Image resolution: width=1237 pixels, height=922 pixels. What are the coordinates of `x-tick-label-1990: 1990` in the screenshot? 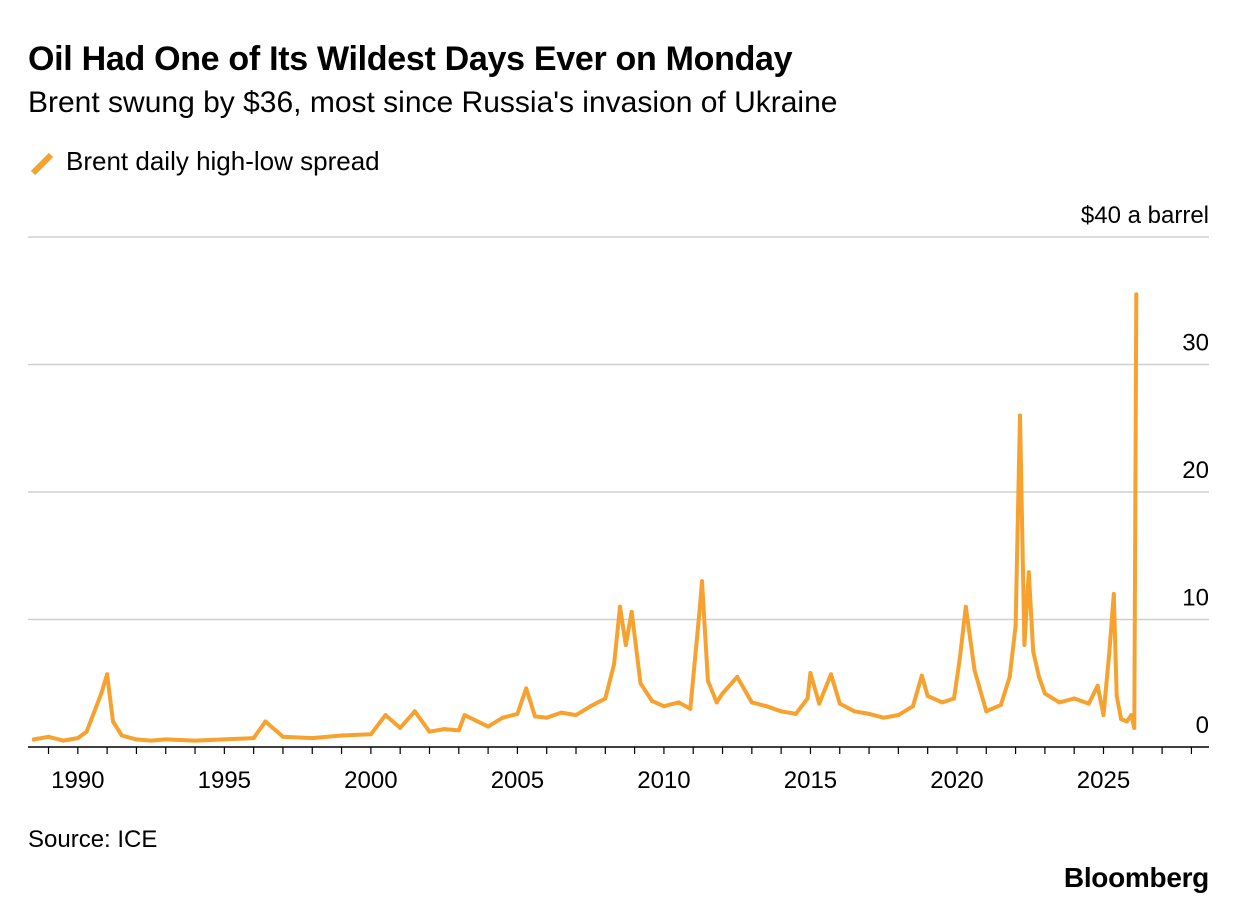 It's located at (77, 780).